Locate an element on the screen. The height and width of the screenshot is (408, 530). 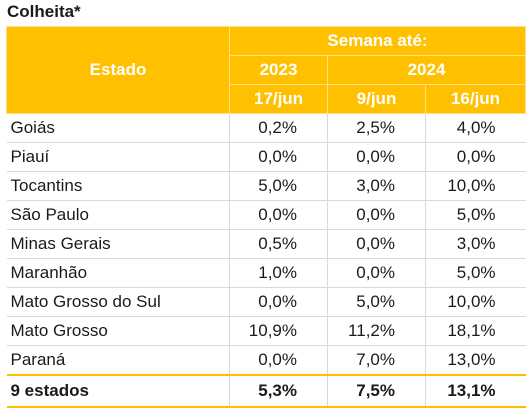
total-value: 5,3% is located at coordinates (278, 391).